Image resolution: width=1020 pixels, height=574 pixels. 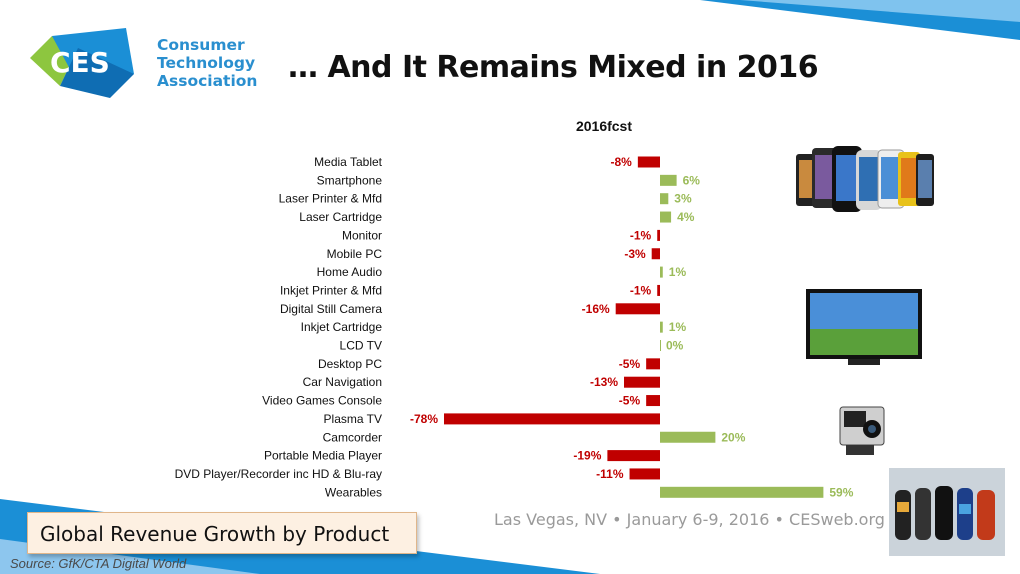 What do you see at coordinates (361, 346) in the screenshot?
I see `category-label: LCD TV` at bounding box center [361, 346].